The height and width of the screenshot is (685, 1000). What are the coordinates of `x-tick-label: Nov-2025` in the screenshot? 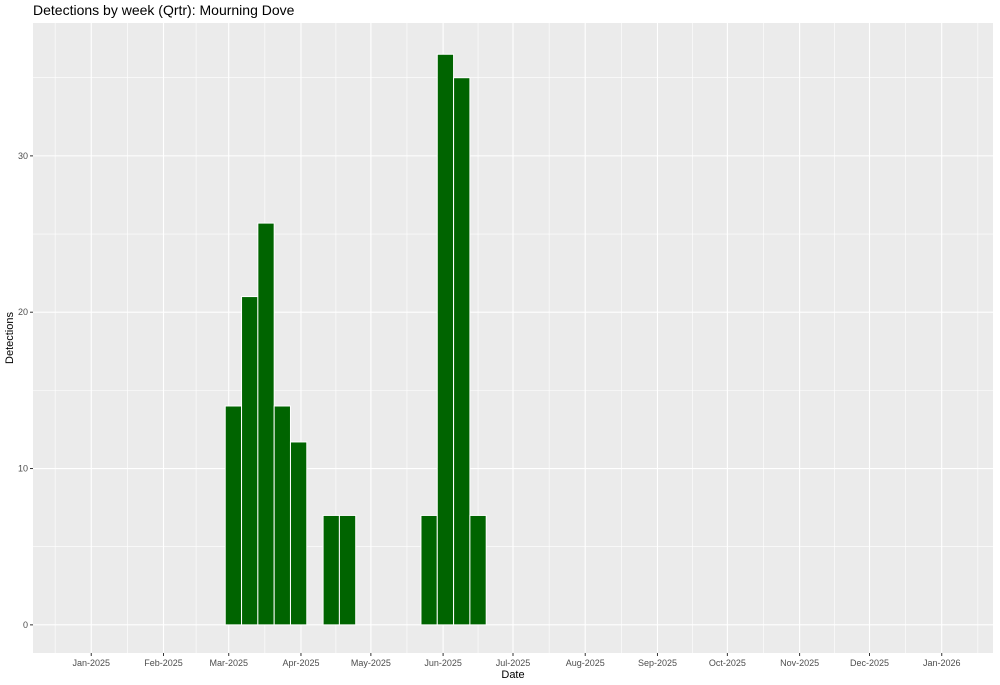 It's located at (799, 663).